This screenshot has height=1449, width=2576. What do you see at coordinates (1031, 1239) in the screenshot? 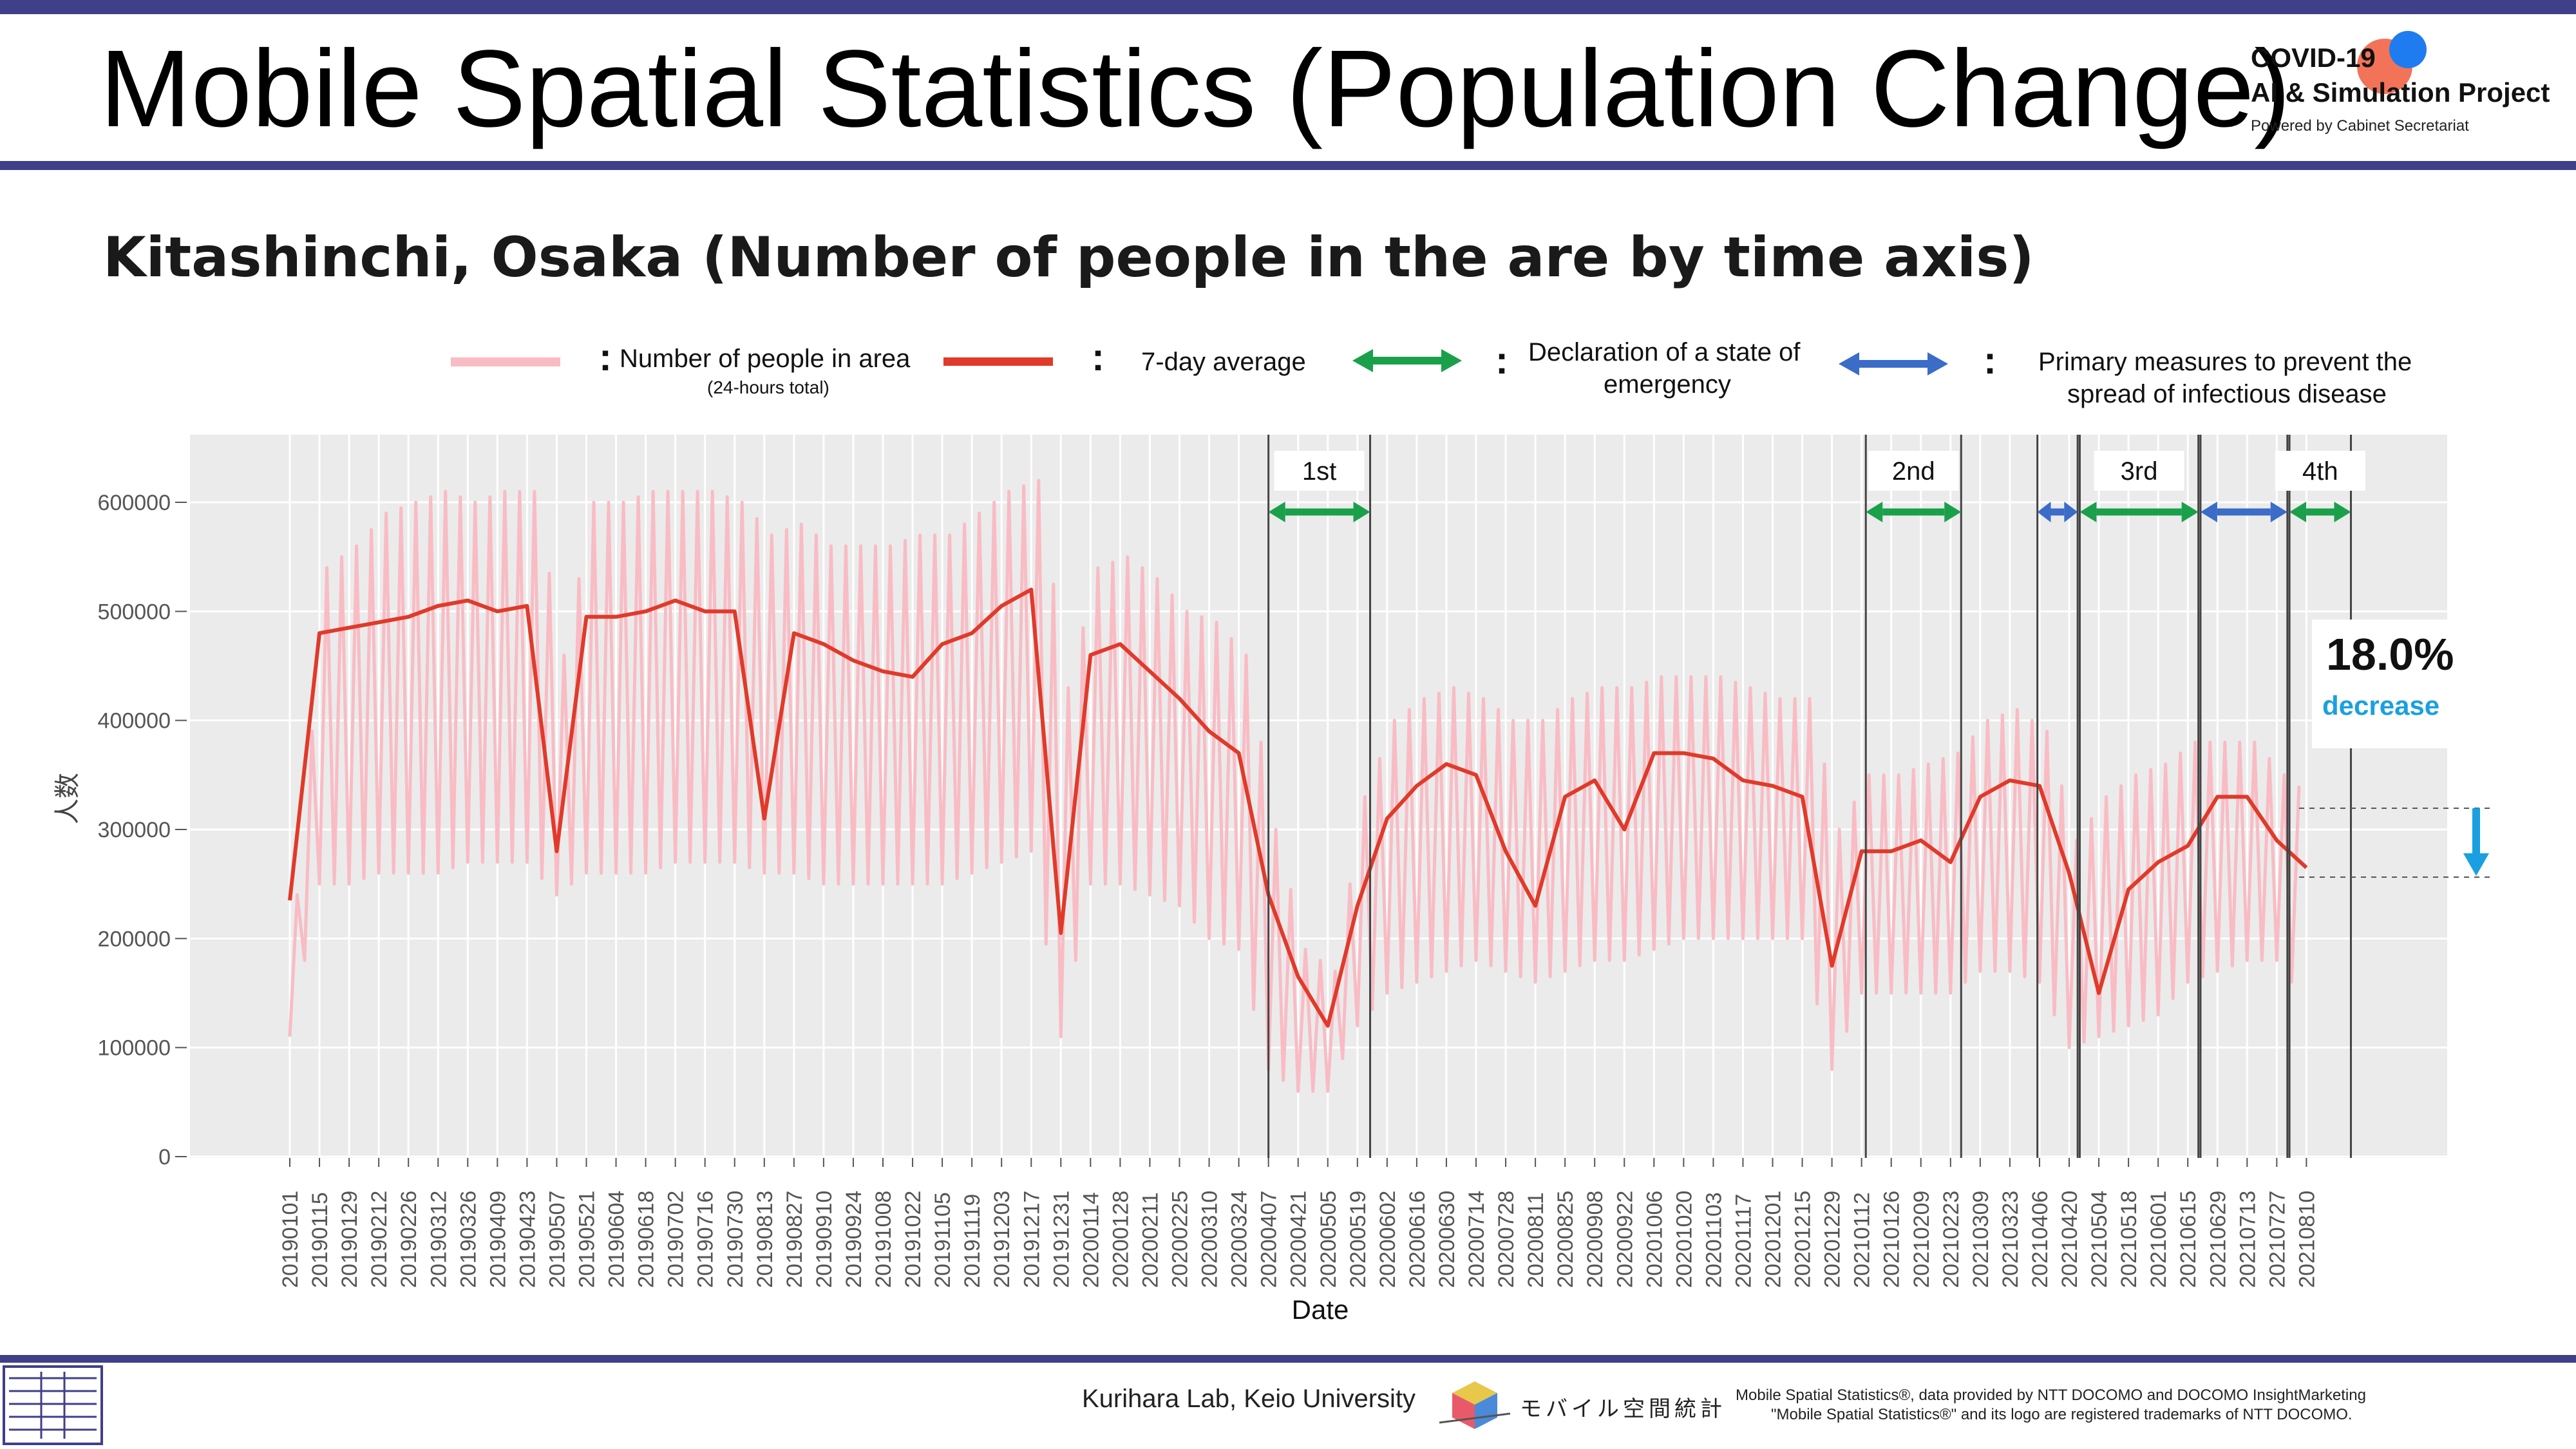
I see `x-tick-label: 20191217` at bounding box center [1031, 1239].